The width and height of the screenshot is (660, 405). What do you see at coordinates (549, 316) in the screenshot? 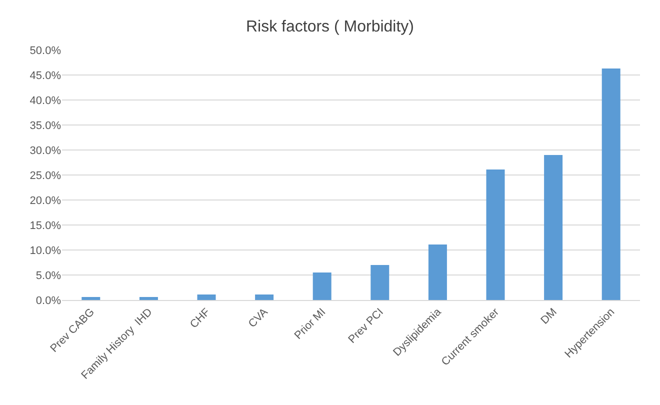
I see `x-tick-label: DM` at bounding box center [549, 316].